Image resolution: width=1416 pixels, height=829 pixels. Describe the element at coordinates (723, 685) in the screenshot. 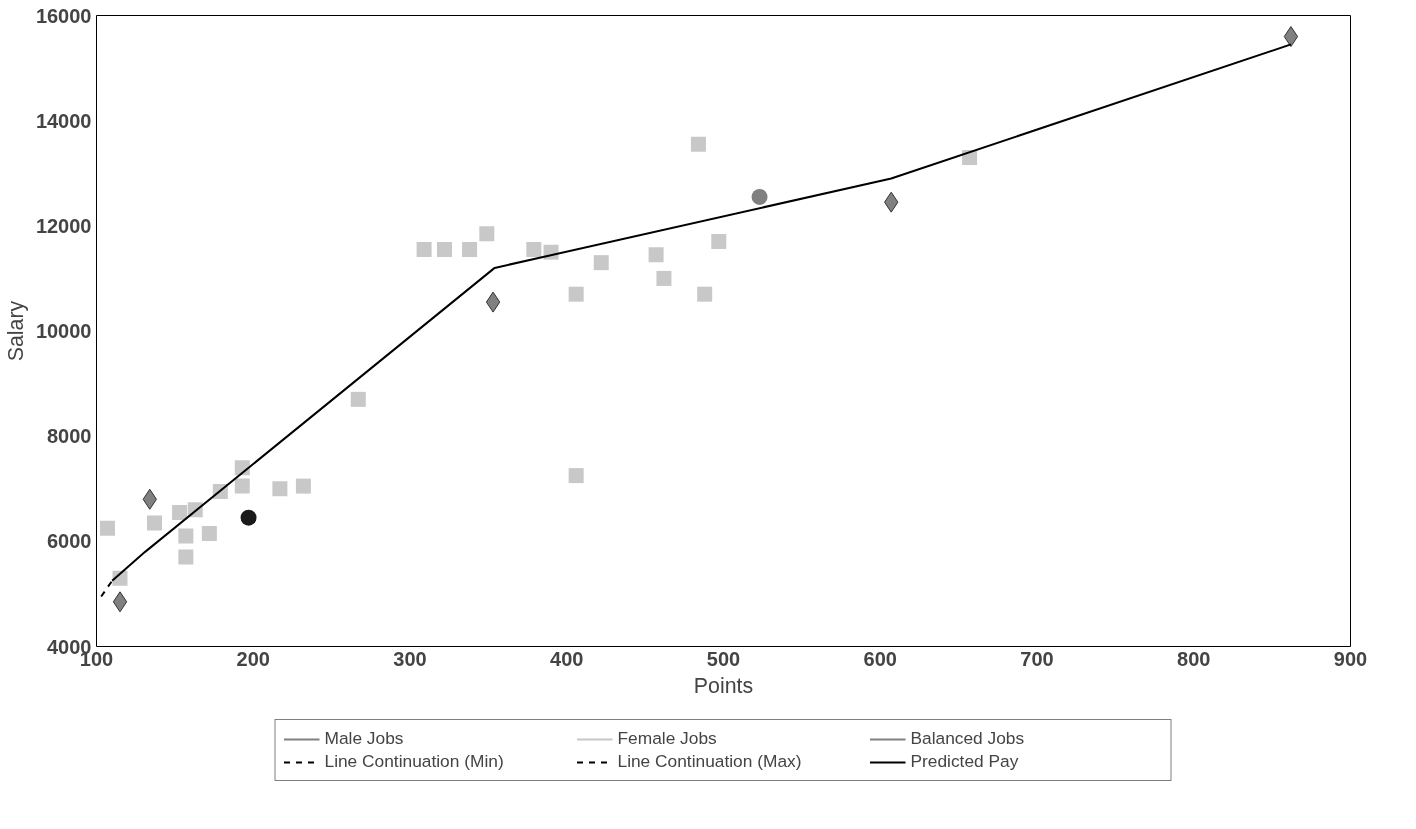

I see `x-axis-title: Points` at that location.